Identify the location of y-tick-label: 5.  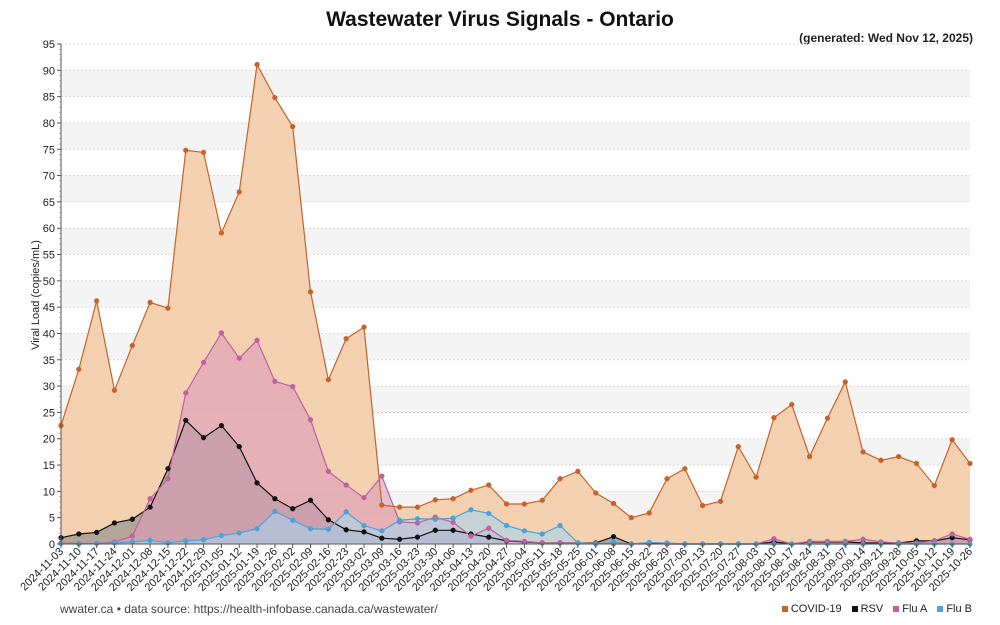
(52, 519).